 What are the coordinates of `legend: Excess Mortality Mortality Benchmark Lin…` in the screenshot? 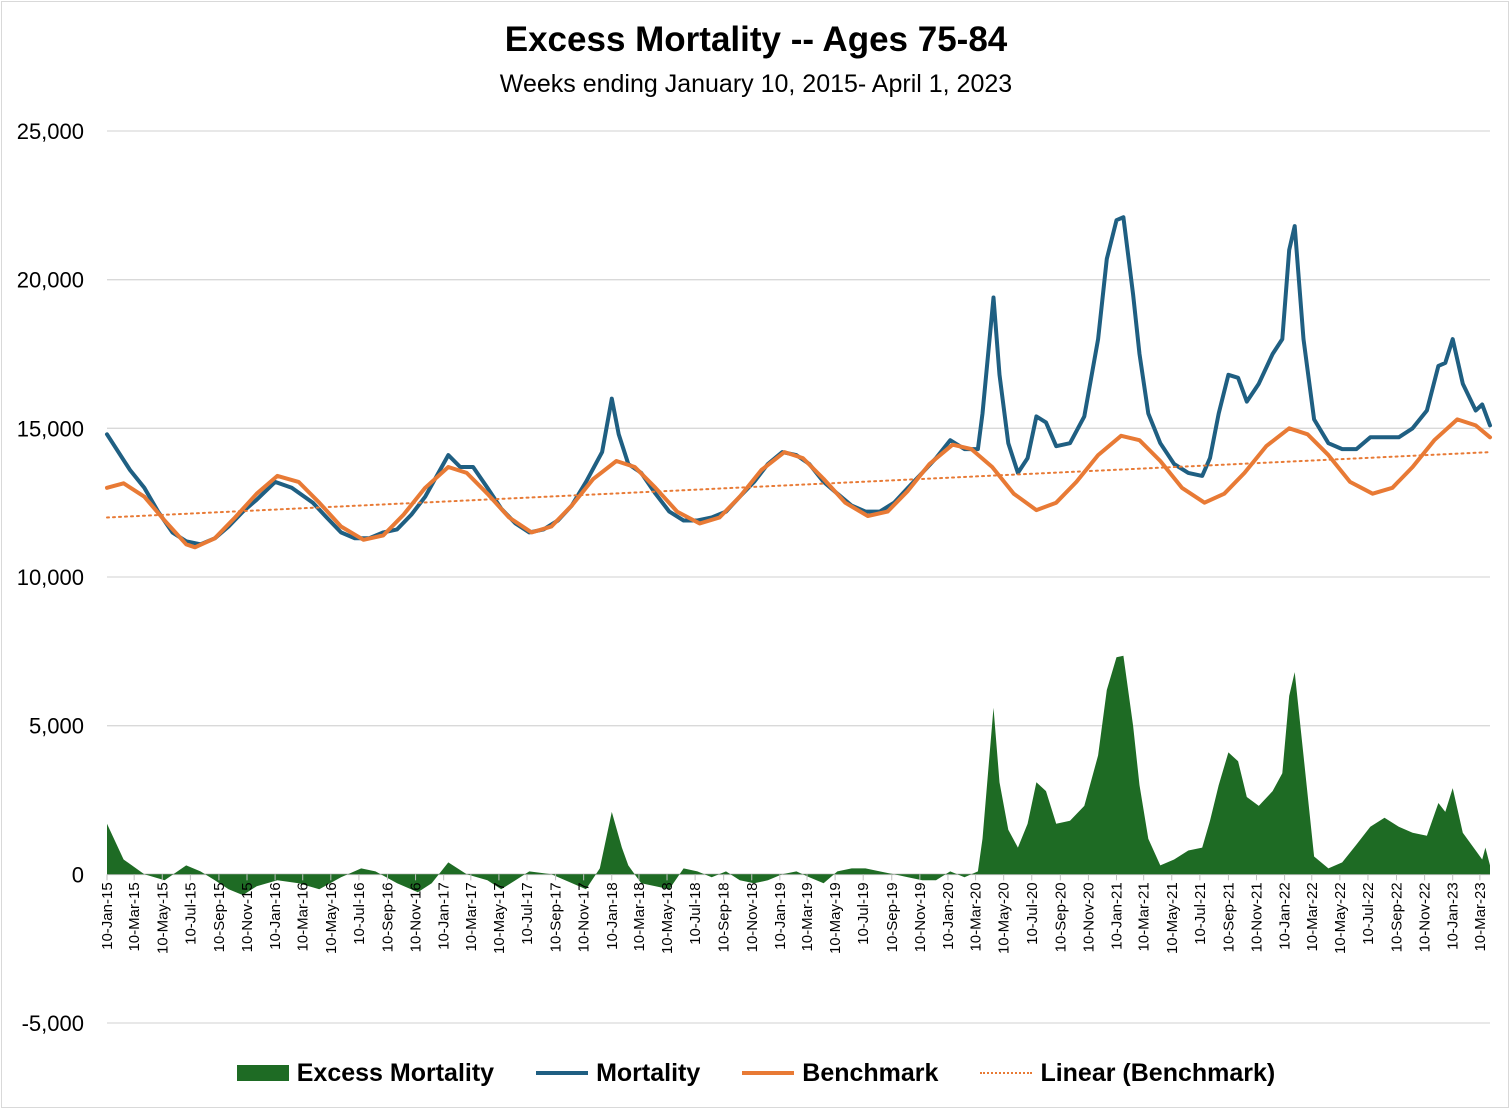 It's located at (756, 1073).